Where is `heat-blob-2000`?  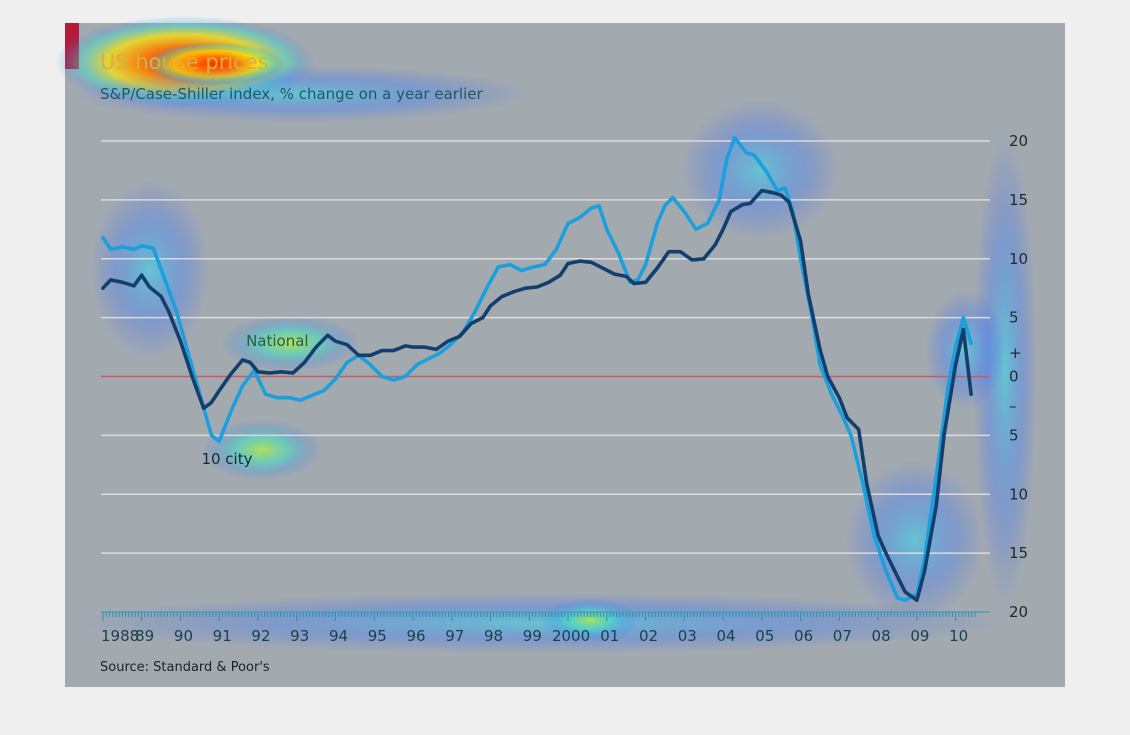 heat-blob-2000 is located at coordinates (590, 620).